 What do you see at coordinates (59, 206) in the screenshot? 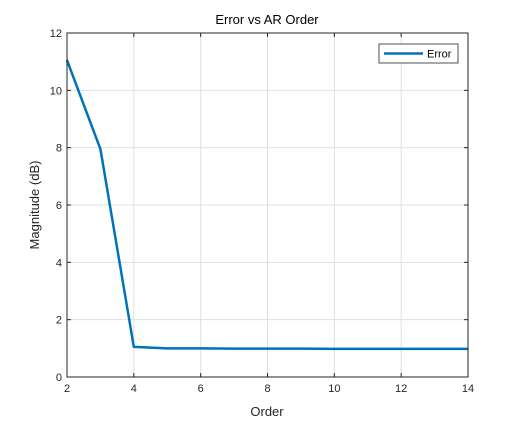
I see `y-tick-label: 6` at bounding box center [59, 206].